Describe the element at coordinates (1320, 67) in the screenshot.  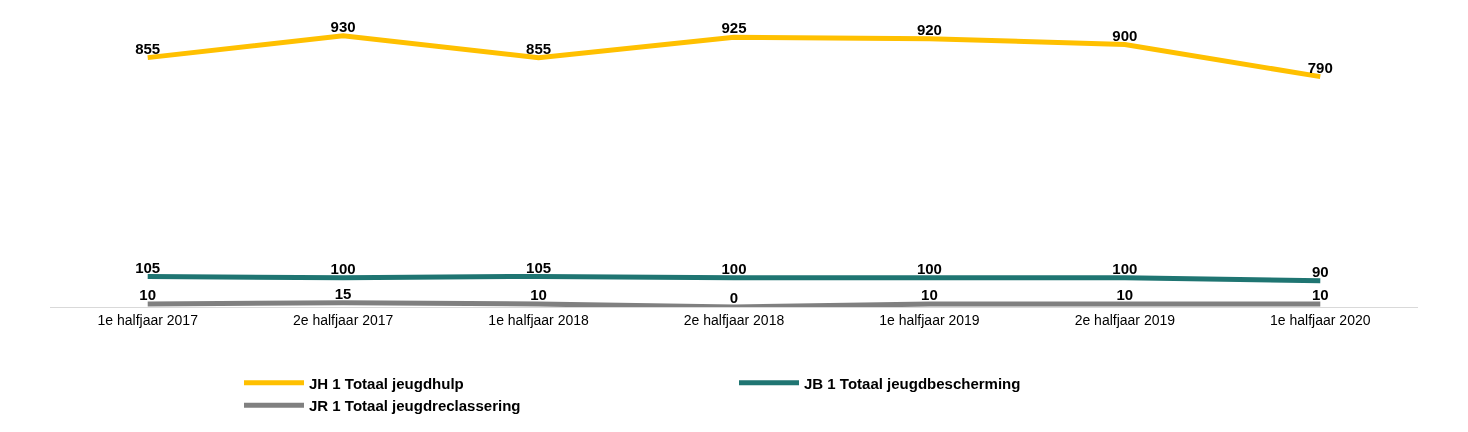
I see `data-label: 790` at that location.